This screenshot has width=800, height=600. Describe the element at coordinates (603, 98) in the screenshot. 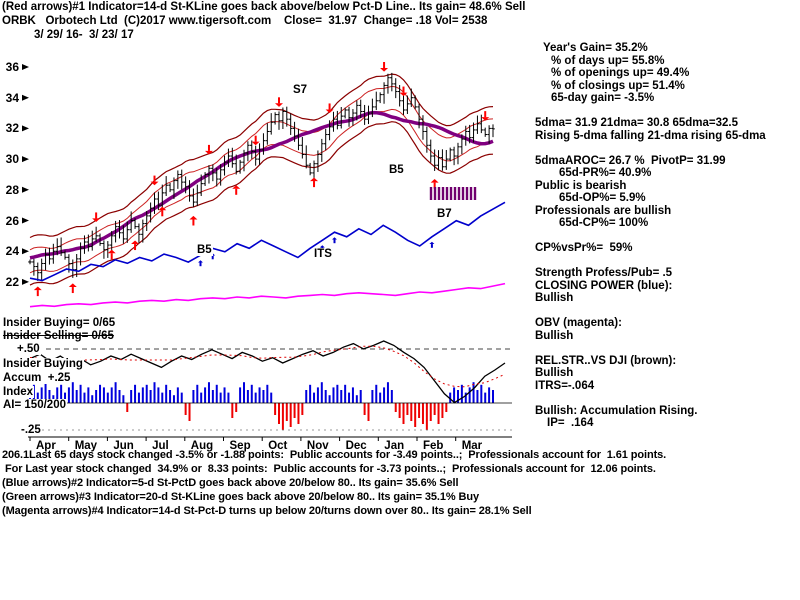

I see `stats-line: 65-day gain= -3.5%` at that location.